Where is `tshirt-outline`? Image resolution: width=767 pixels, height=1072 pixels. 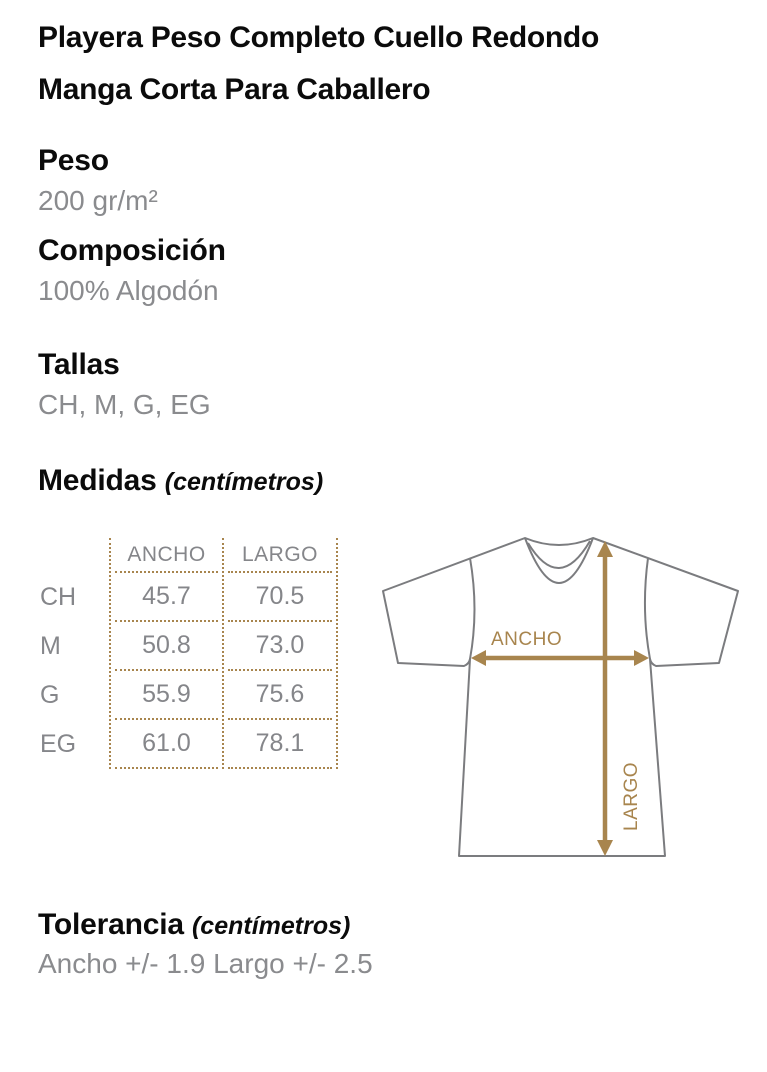
tshirt-outline is located at coordinates (560, 697).